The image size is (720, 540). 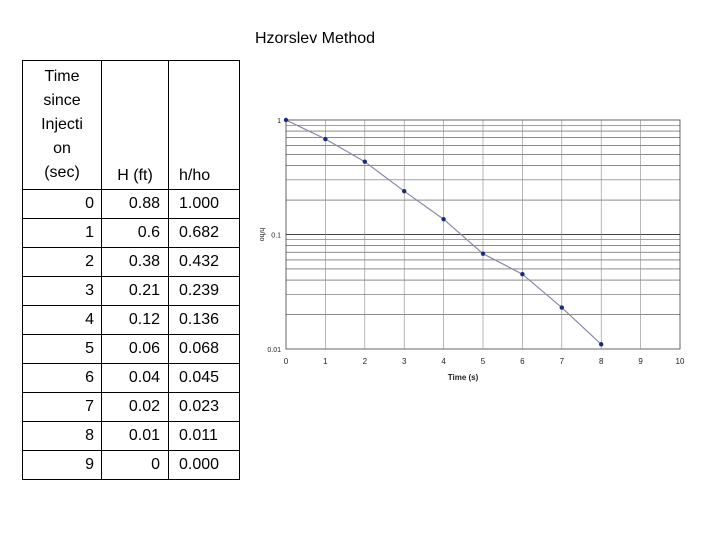 I want to click on table-row: 7 0.02 0.023, so click(x=131, y=407).